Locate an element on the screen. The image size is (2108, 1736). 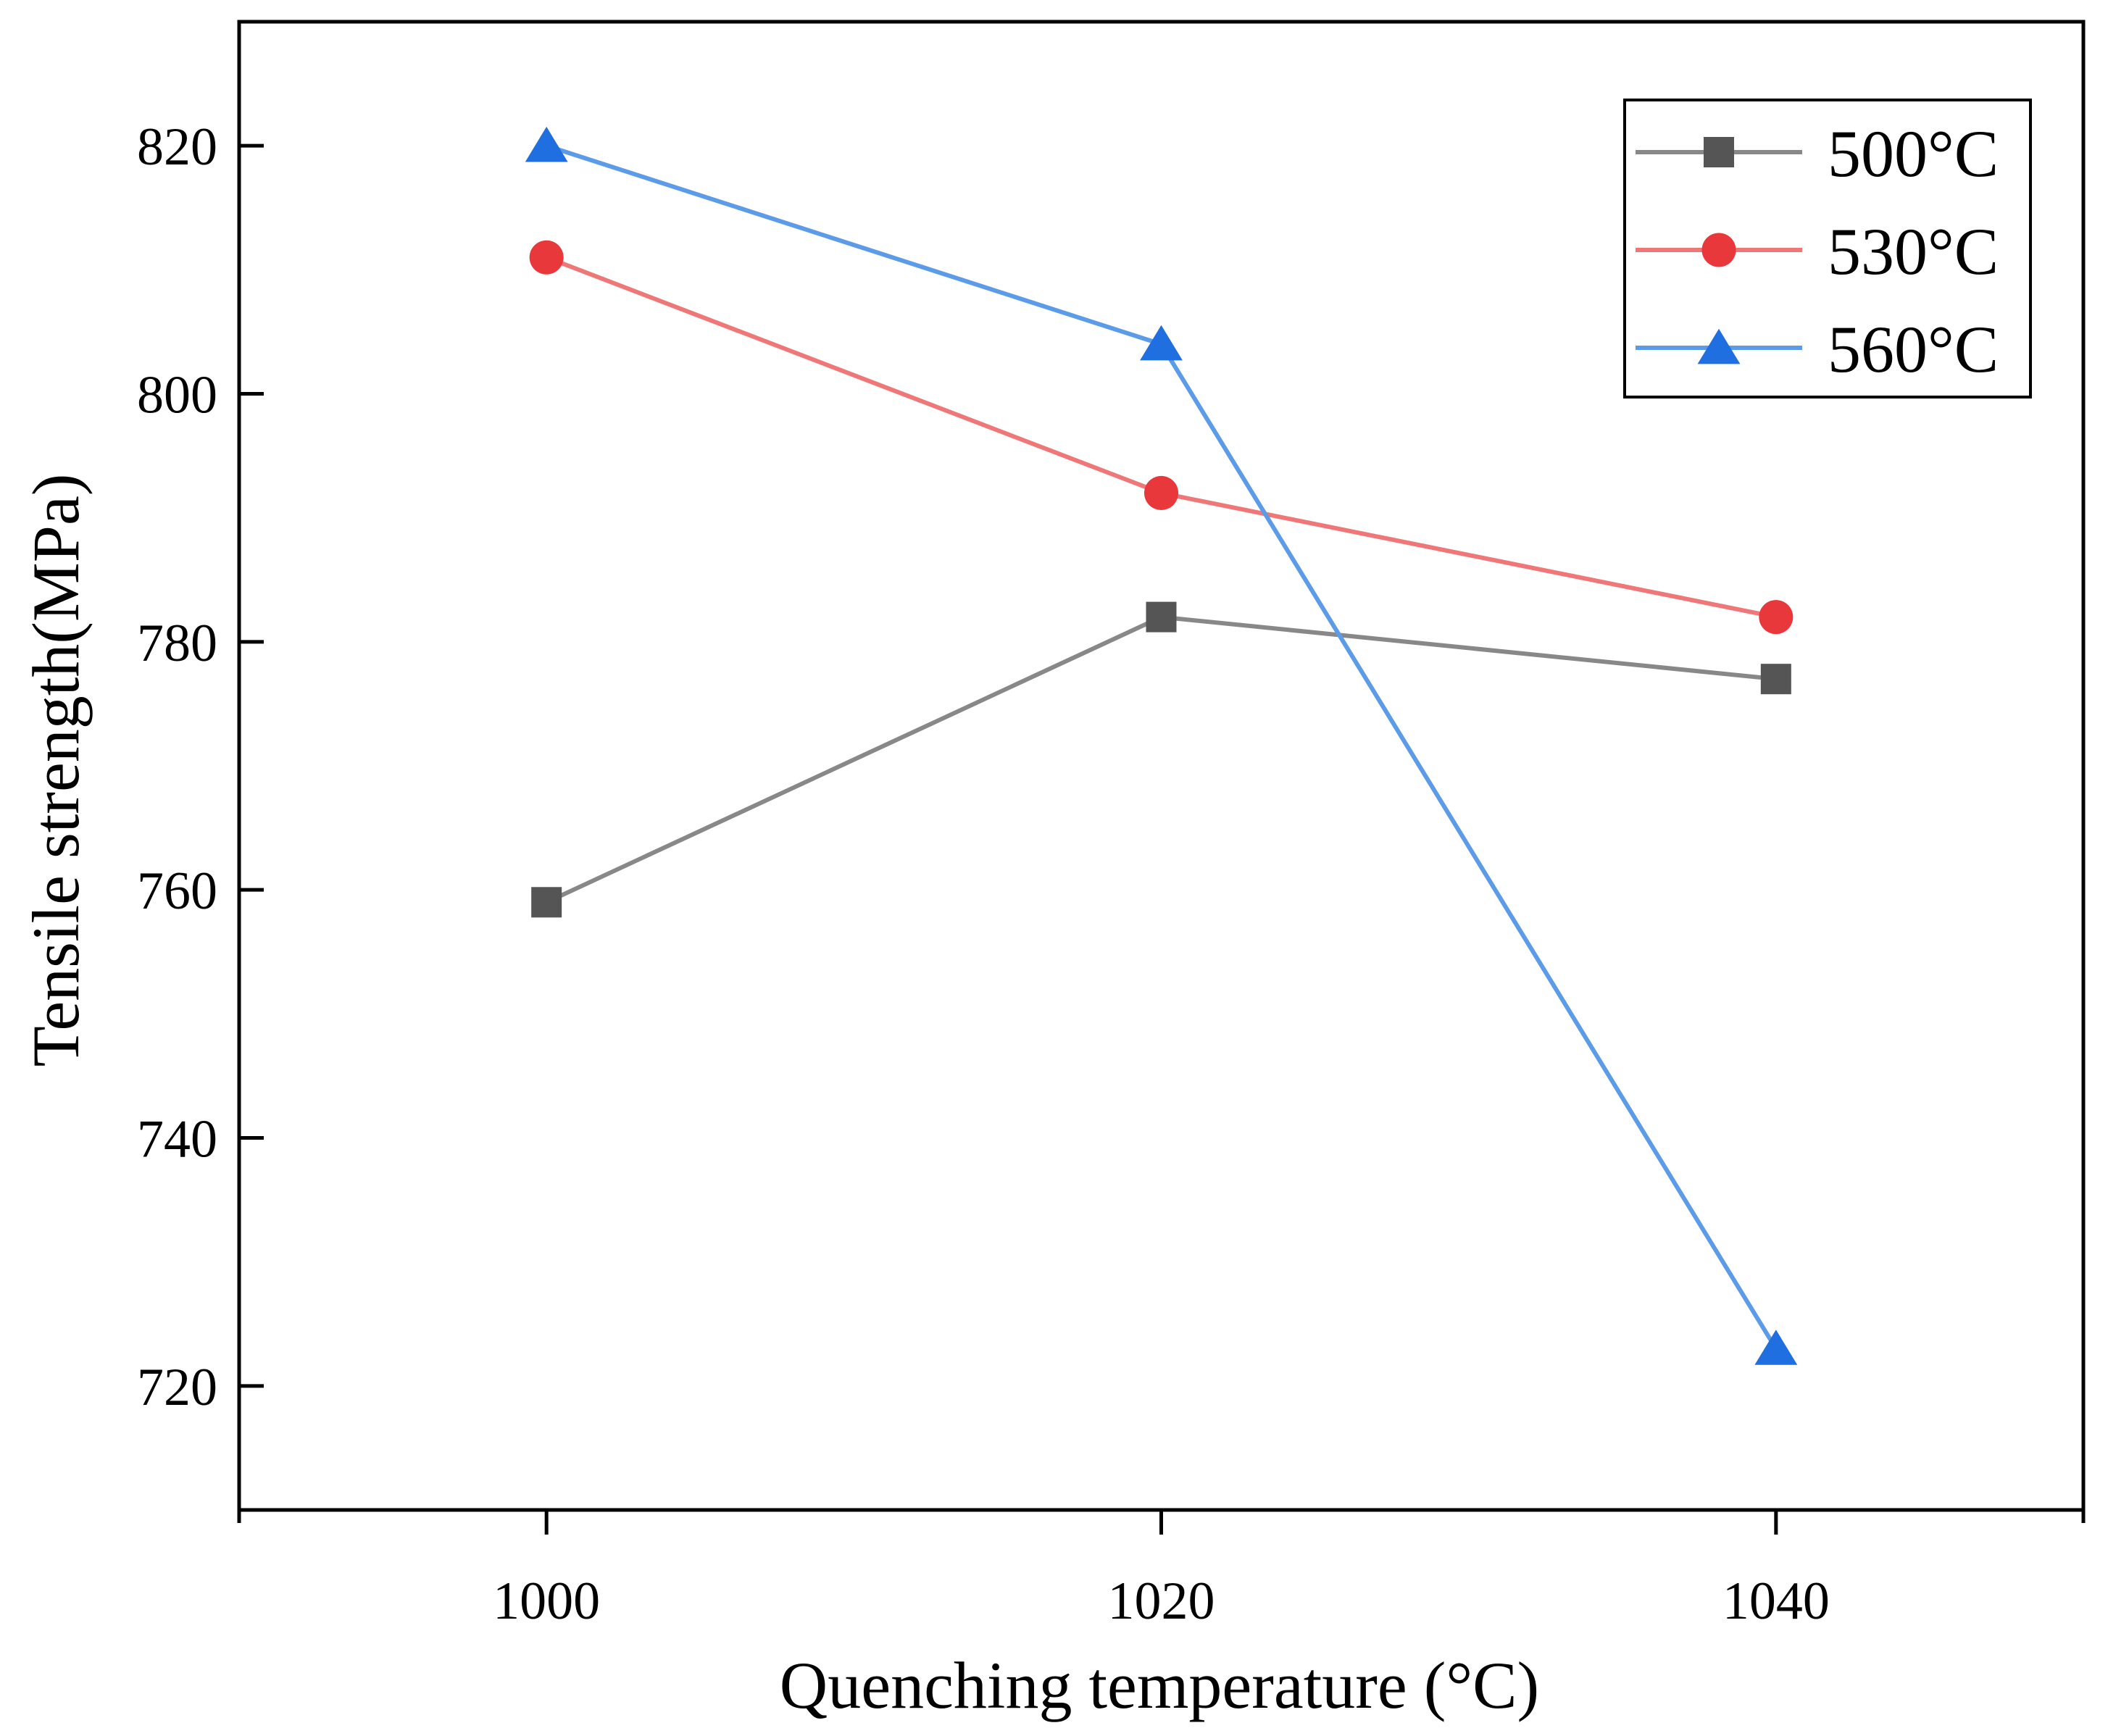
x-tick-label: 1020 is located at coordinates (1161, 1601).